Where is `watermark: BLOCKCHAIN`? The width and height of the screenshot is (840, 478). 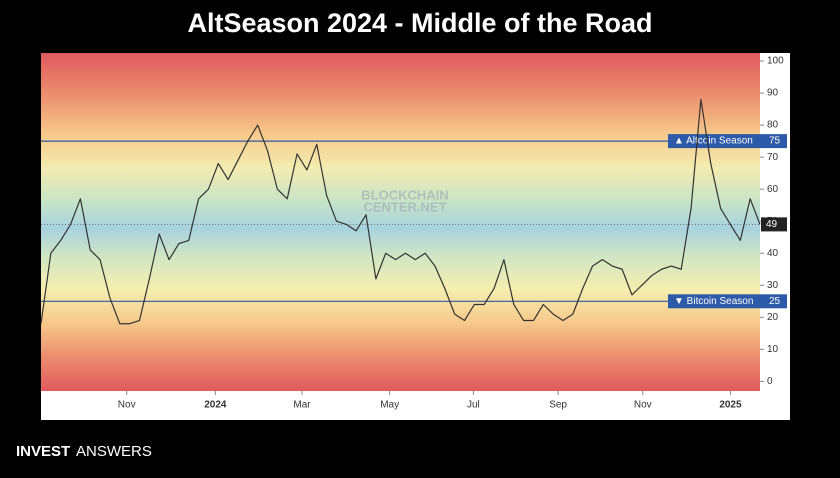
watermark: BLOCKCHAIN is located at coordinates (404, 194).